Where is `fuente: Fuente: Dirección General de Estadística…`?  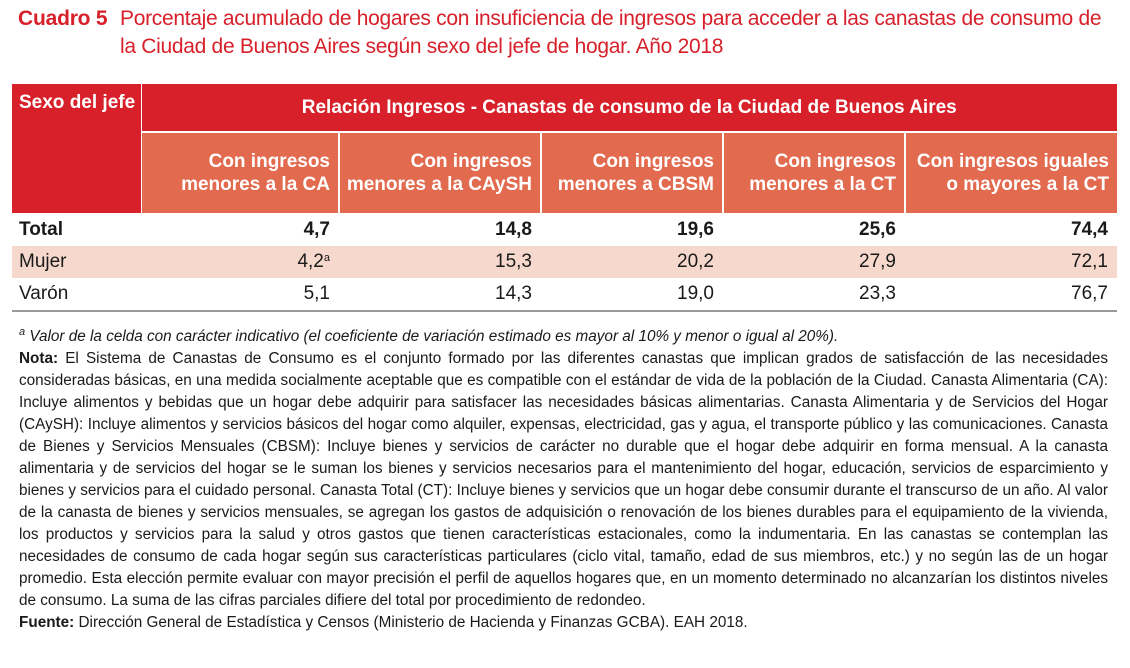 fuente: Fuente: Dirección General de Estadística… is located at coordinates (563, 623).